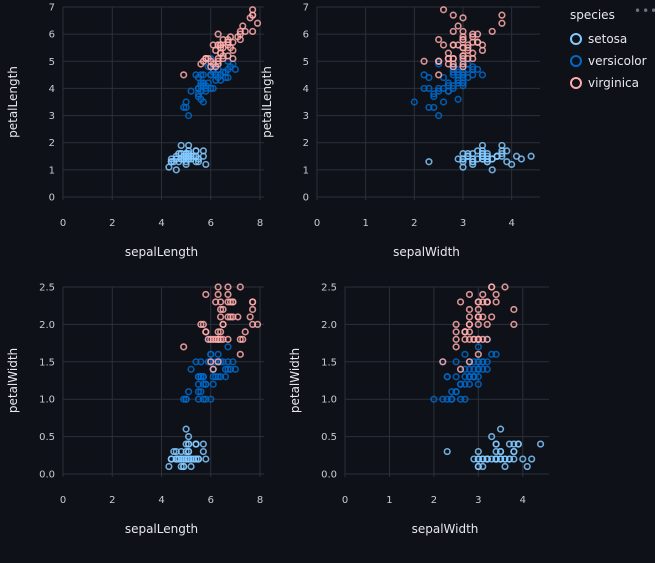 The height and width of the screenshot is (563, 655). Describe the element at coordinates (644, 11) in the screenshot. I see `more-horizontal-icon: •••` at that location.